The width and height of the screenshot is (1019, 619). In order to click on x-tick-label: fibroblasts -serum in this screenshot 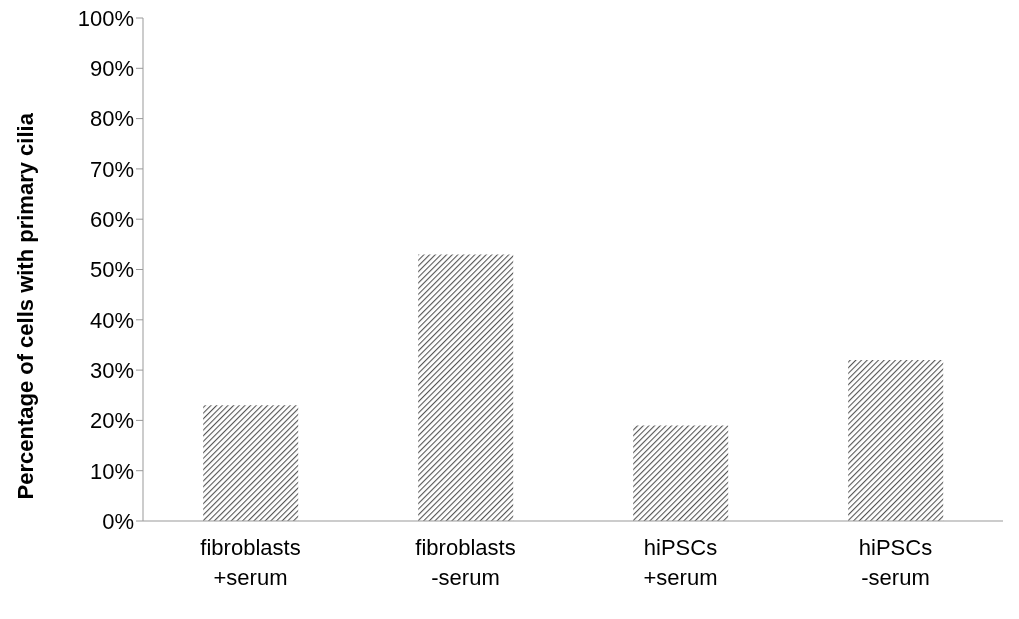, I will do `click(465, 562)`.